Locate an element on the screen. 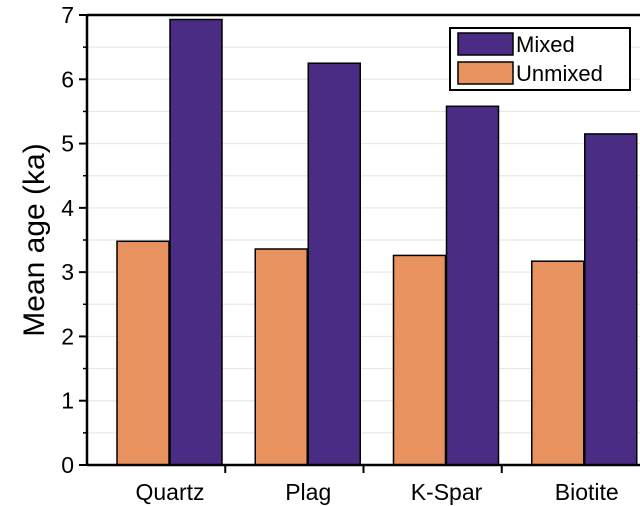 The image size is (640, 506). y-axis-title: Mean age (ka) is located at coordinates (34, 239).